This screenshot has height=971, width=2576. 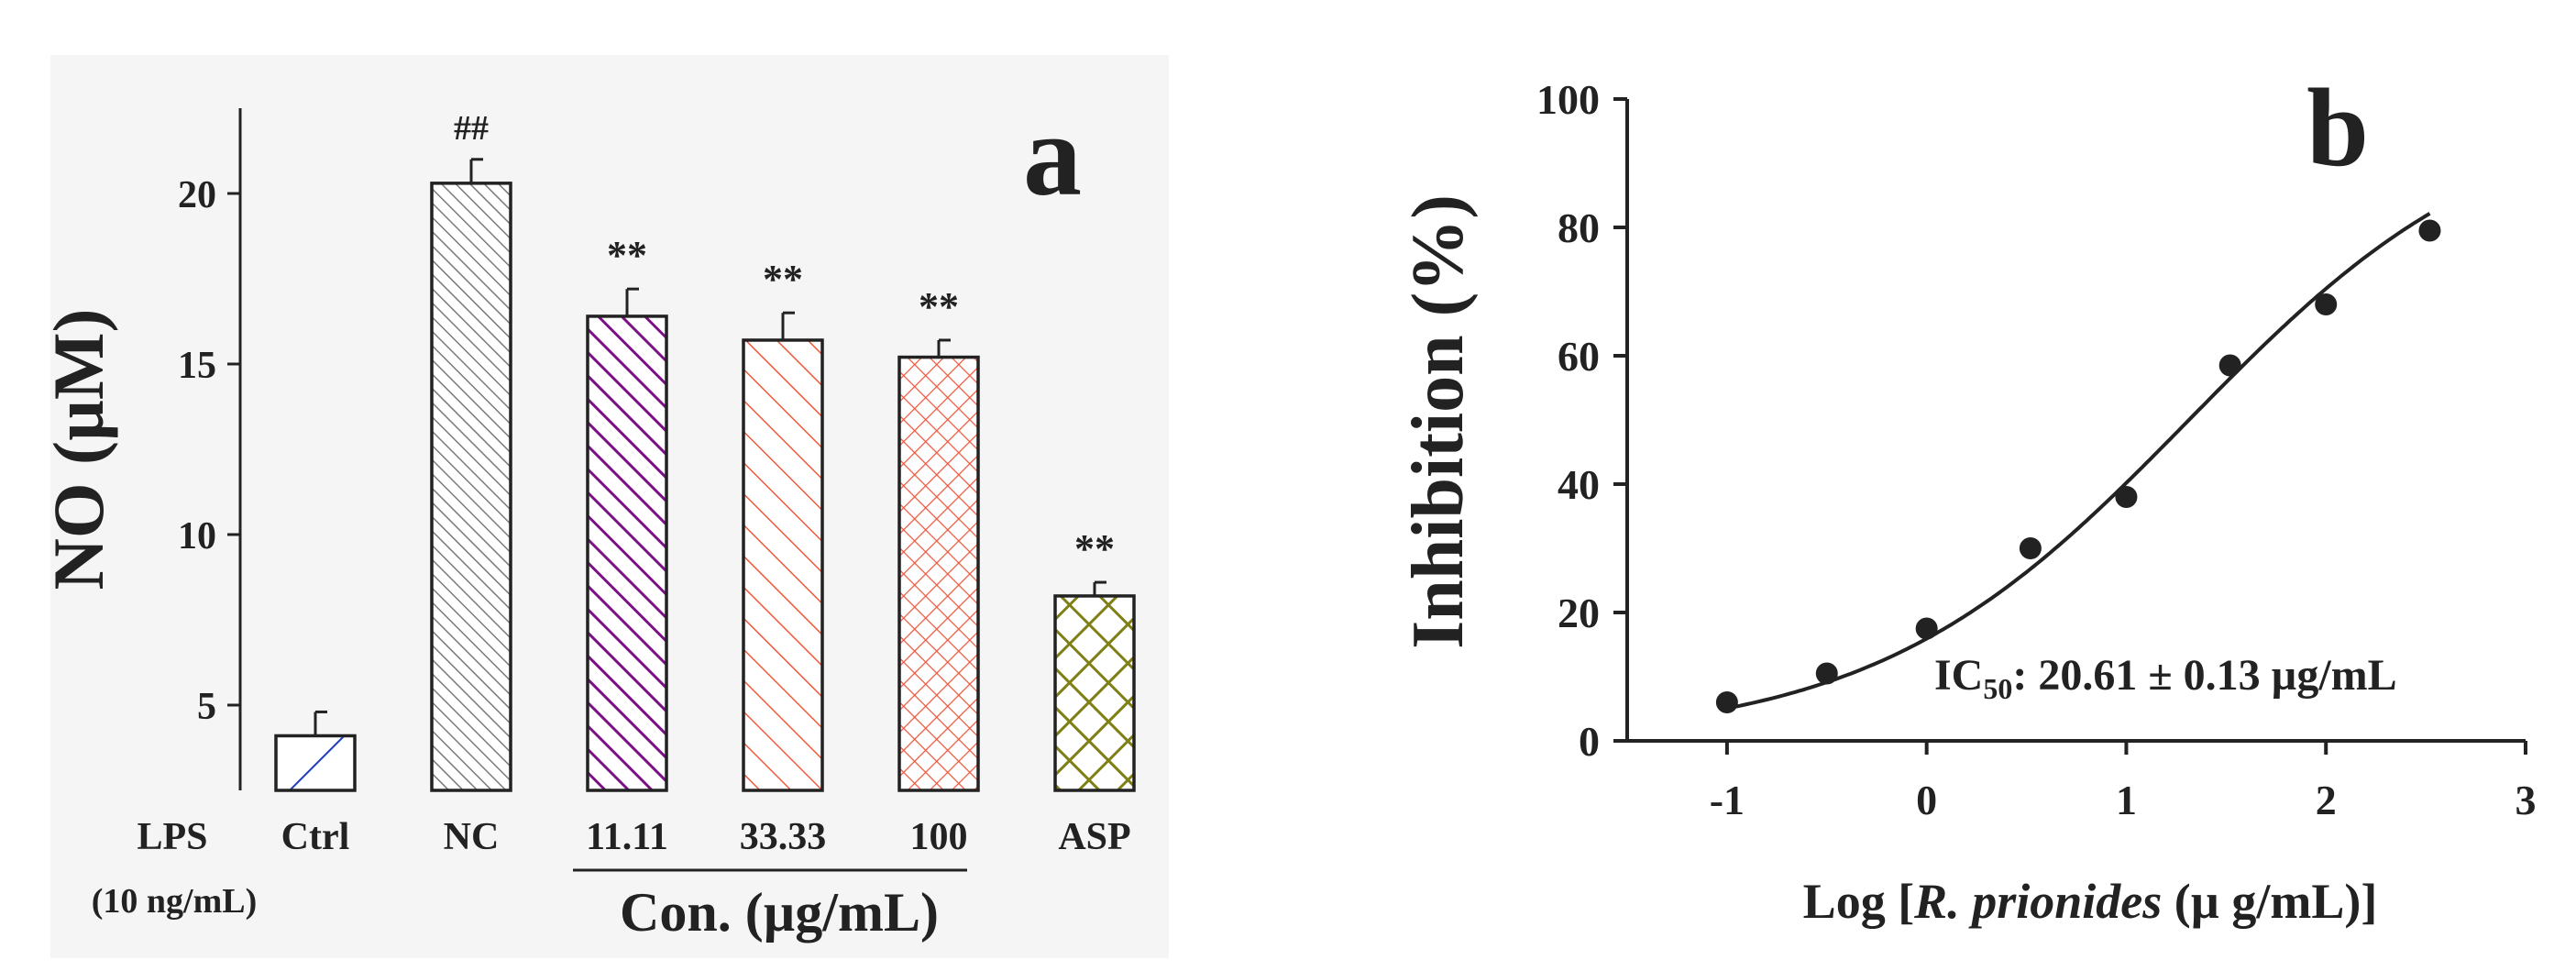 What do you see at coordinates (784, 837) in the screenshot?
I see `category-label: 33.33` at bounding box center [784, 837].